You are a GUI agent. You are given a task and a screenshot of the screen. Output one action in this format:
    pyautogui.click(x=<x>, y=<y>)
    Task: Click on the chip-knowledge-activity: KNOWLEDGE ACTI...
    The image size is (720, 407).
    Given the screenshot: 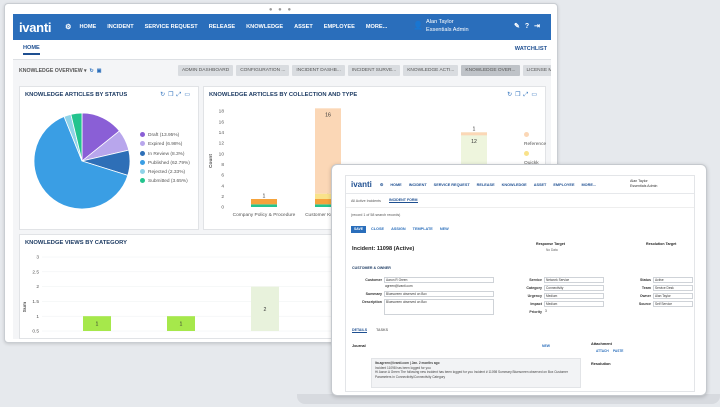 What is the action you would take?
    pyautogui.click(x=431, y=70)
    